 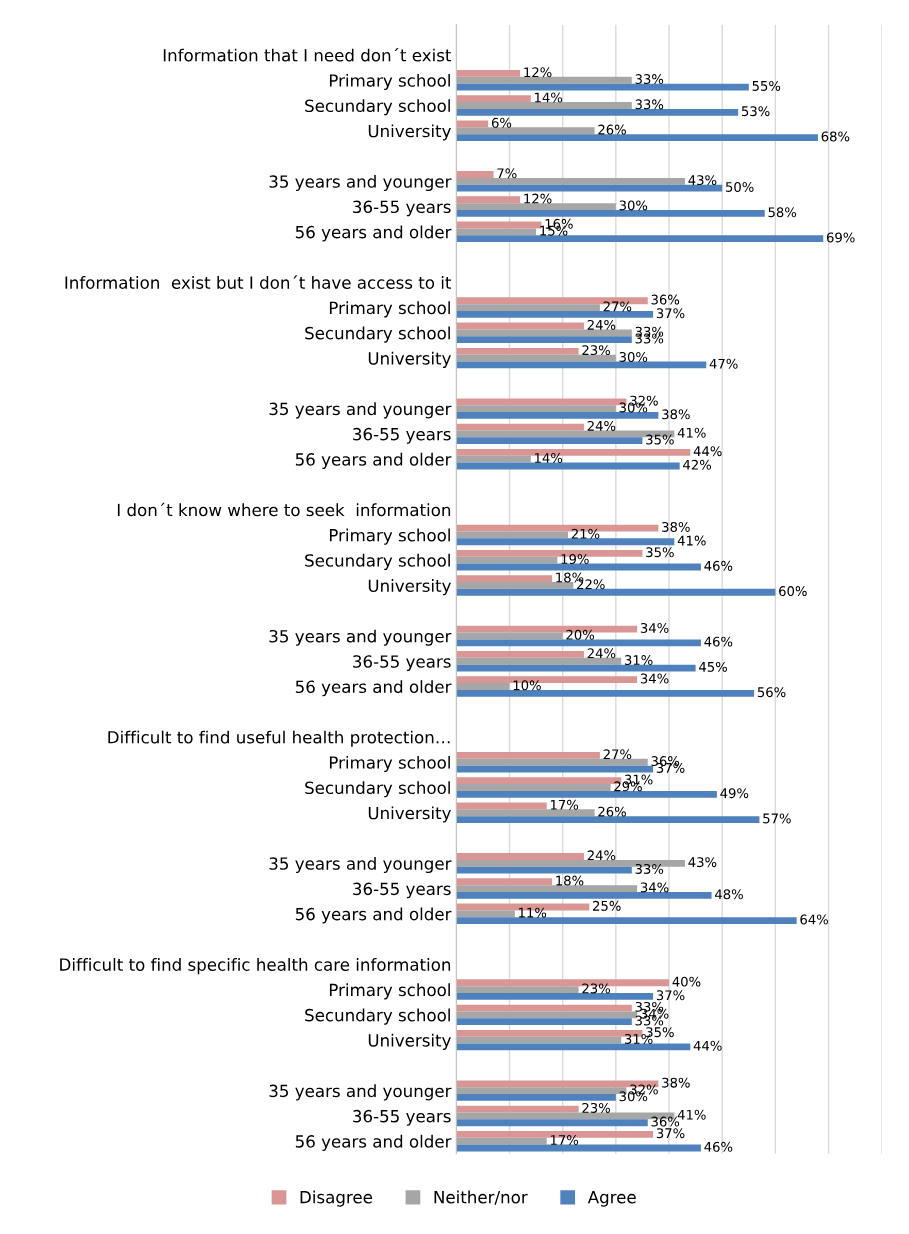 I want to click on data-label: 46%, so click(x=718, y=641).